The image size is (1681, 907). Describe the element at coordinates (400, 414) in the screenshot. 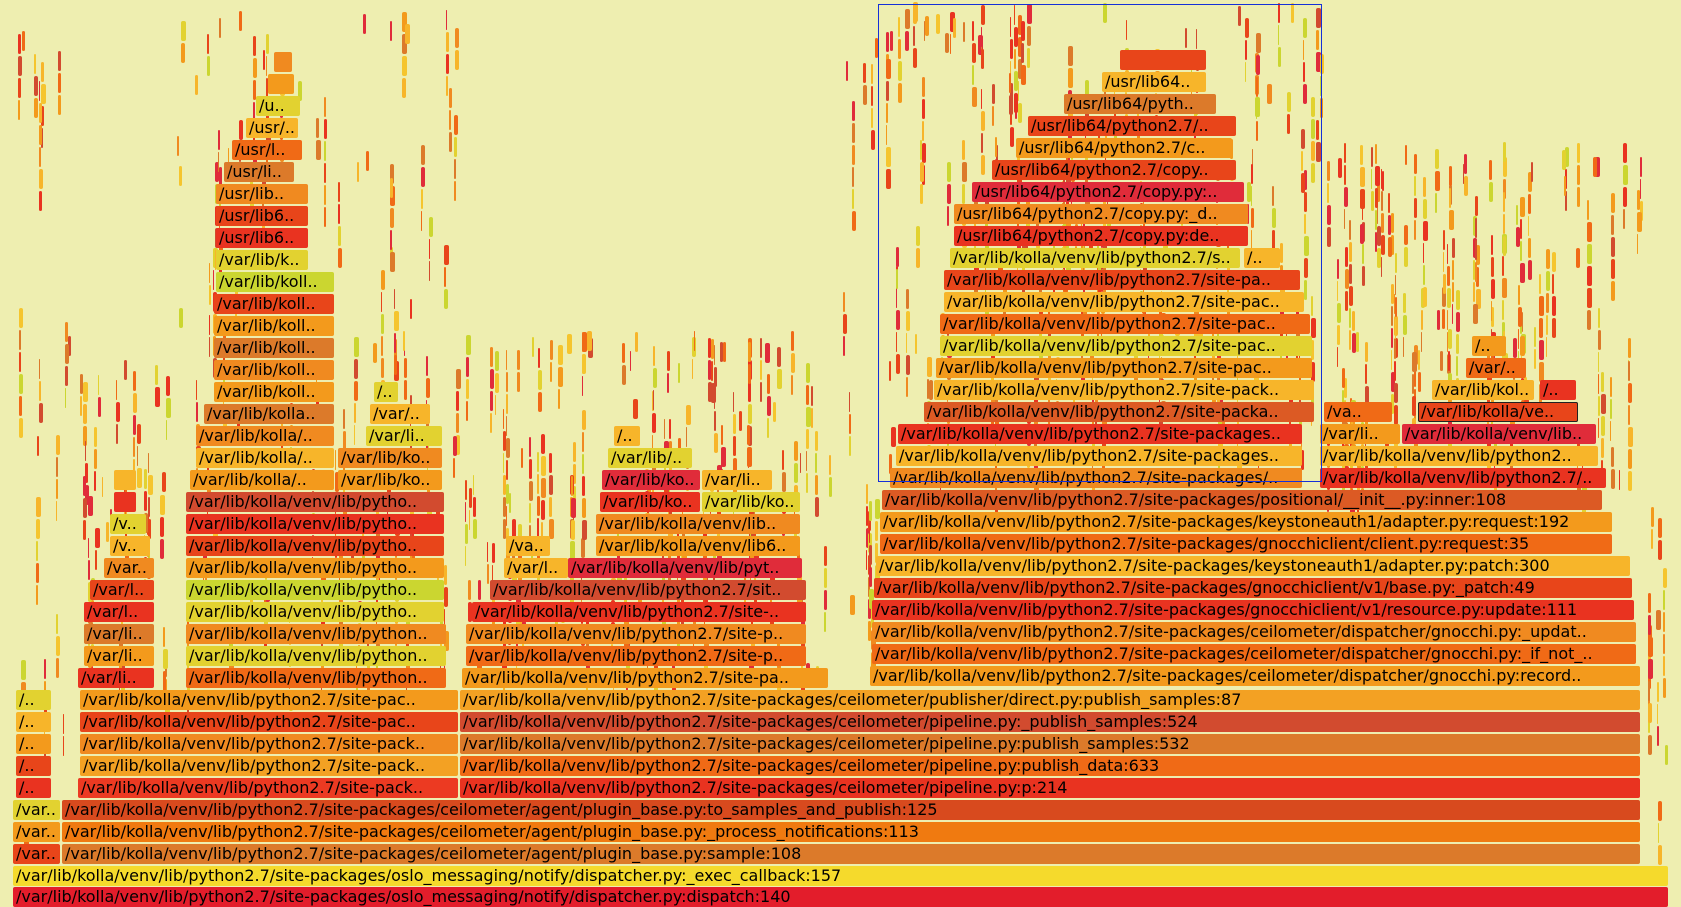

I see `frame-left-mid: /var/..` at that location.